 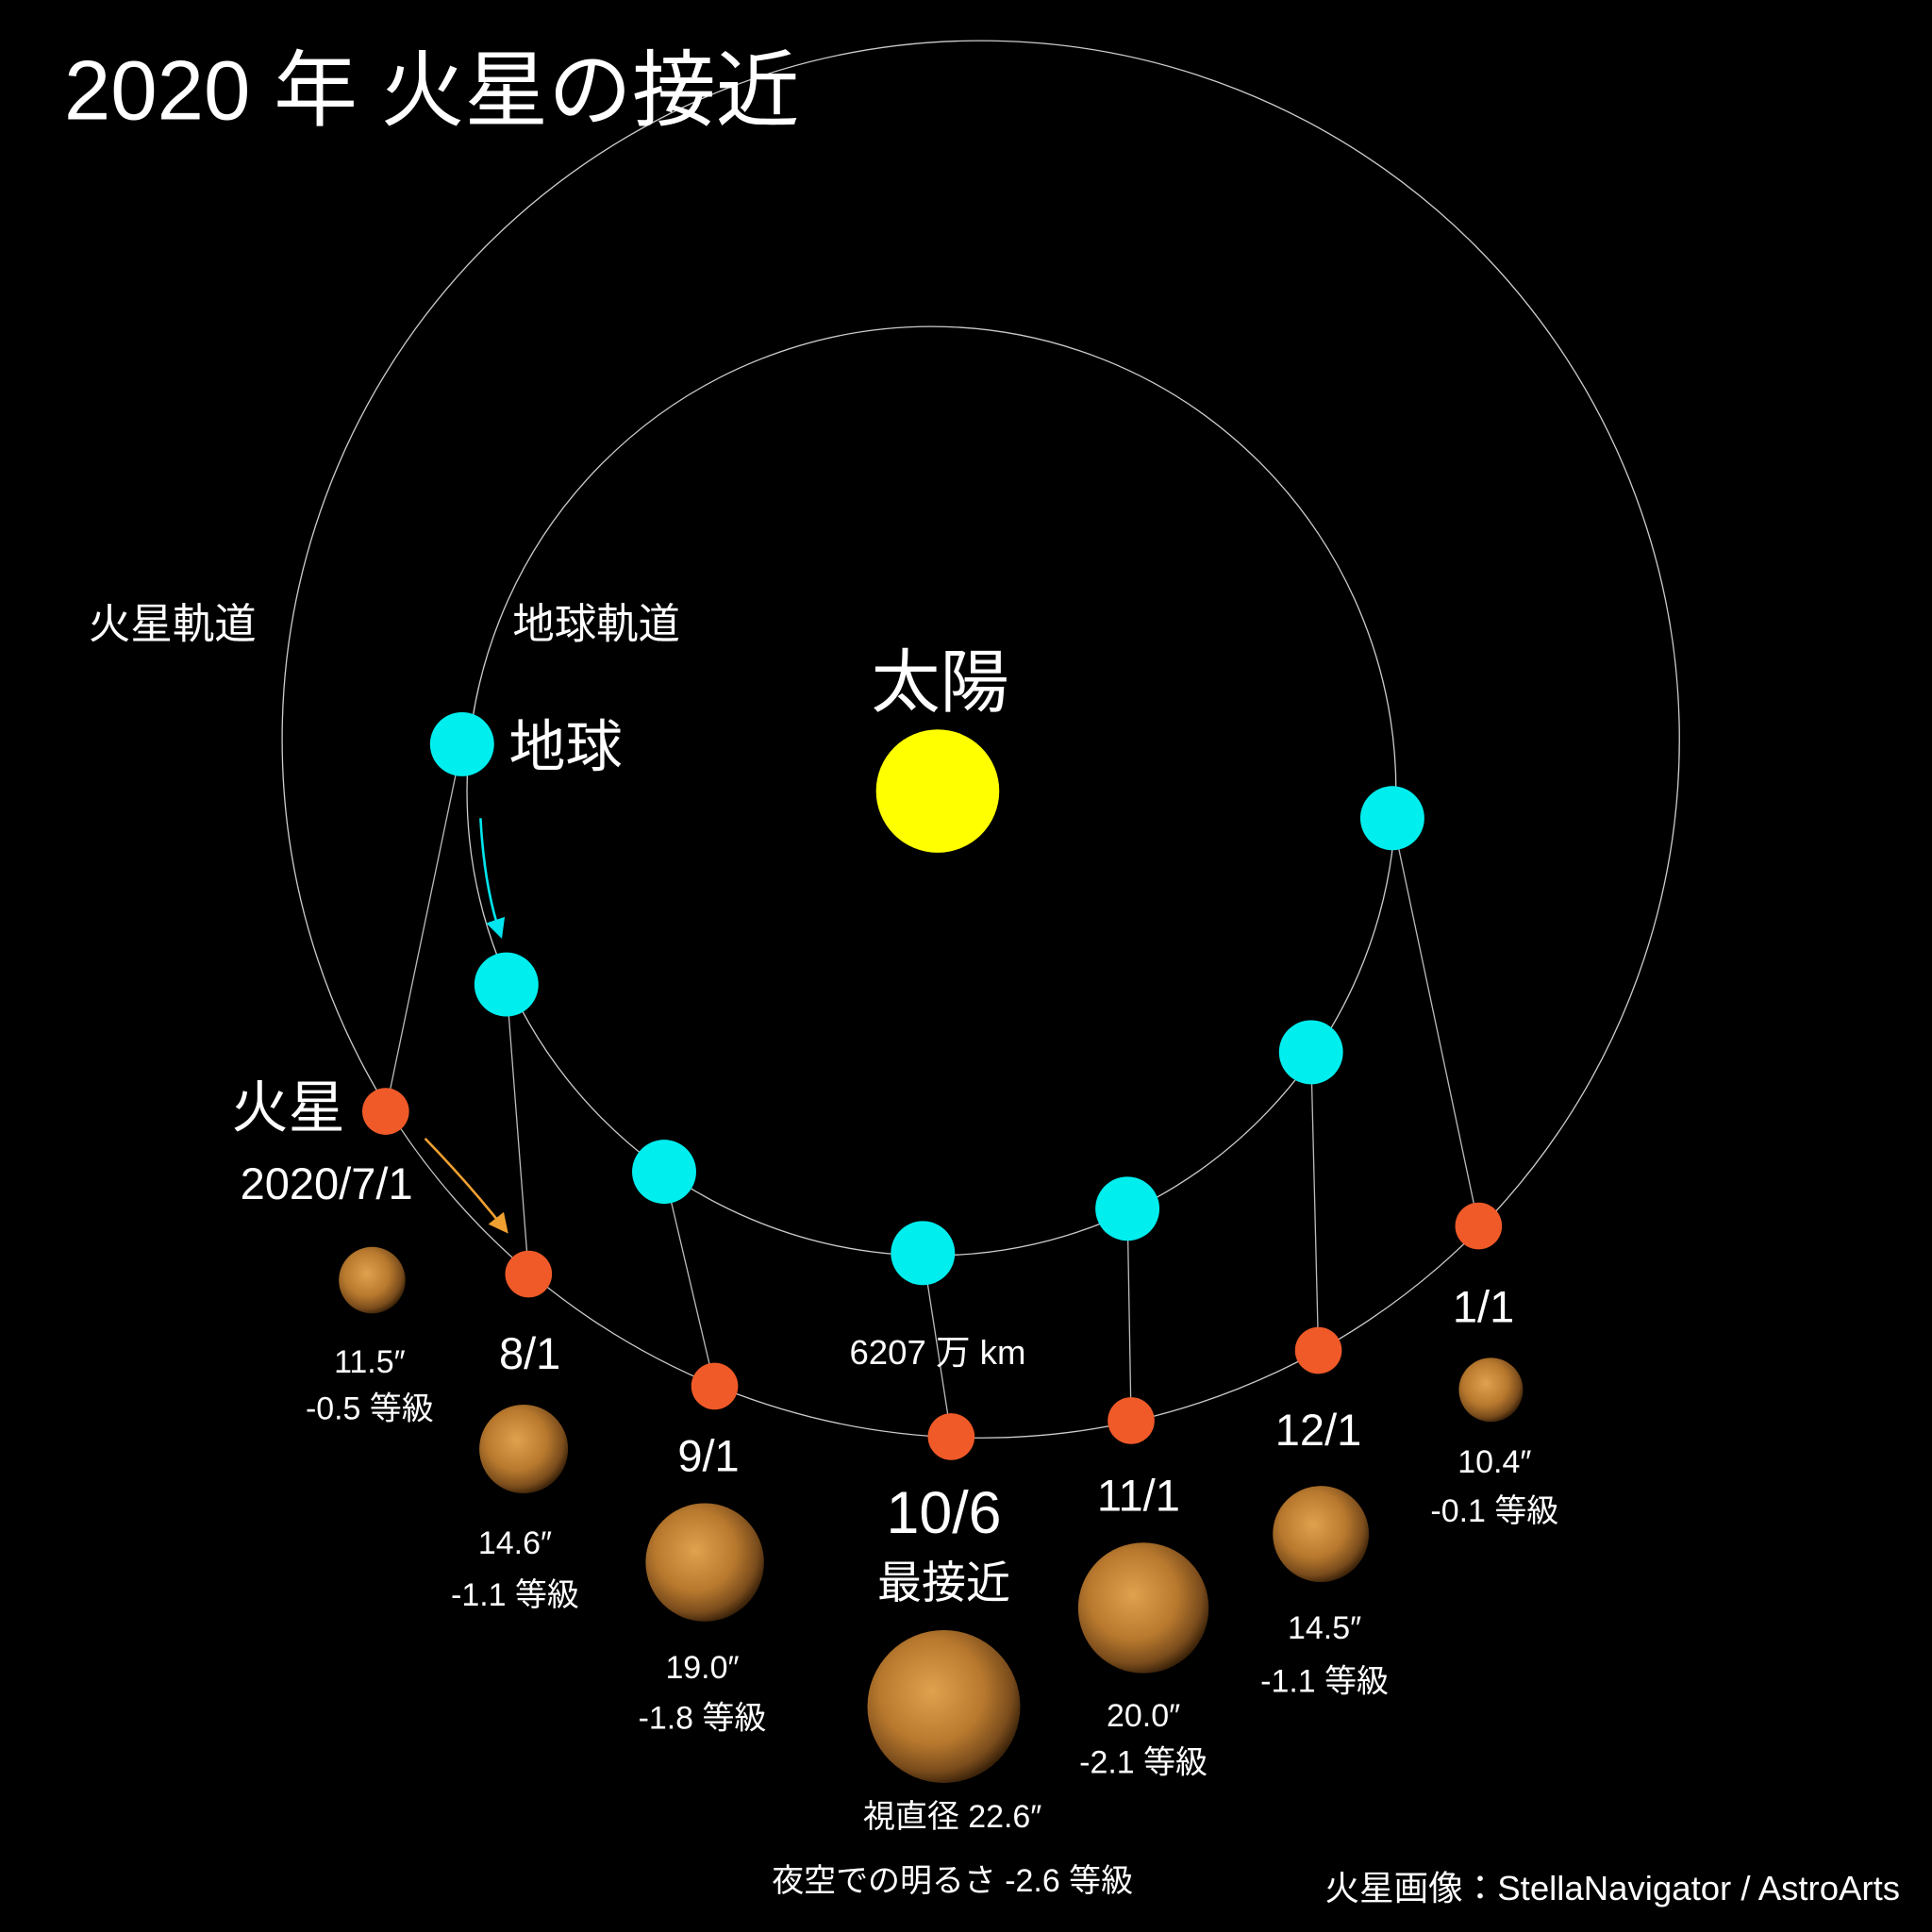 I want to click on view-diameter: 14.5″, so click(x=1324, y=1628).